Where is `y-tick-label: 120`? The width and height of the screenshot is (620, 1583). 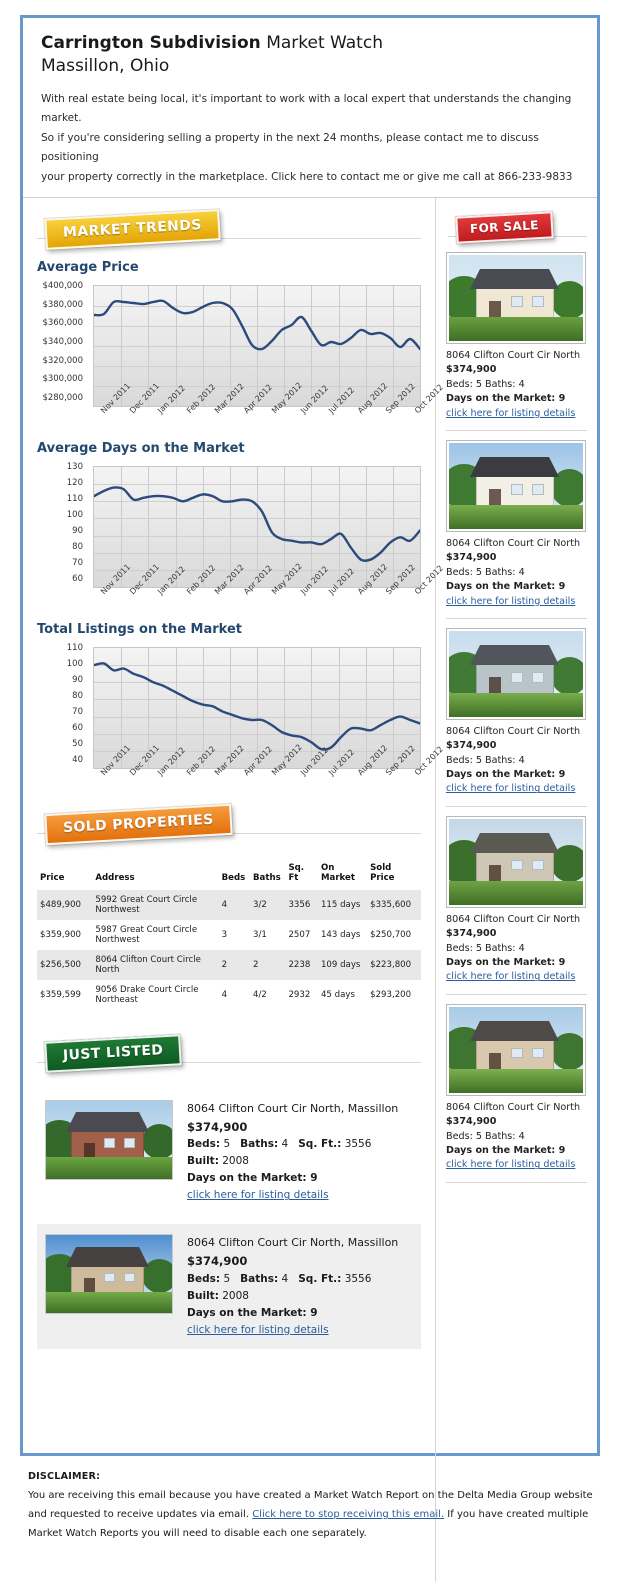
y-tick-label: 120 is located at coordinates (74, 482).